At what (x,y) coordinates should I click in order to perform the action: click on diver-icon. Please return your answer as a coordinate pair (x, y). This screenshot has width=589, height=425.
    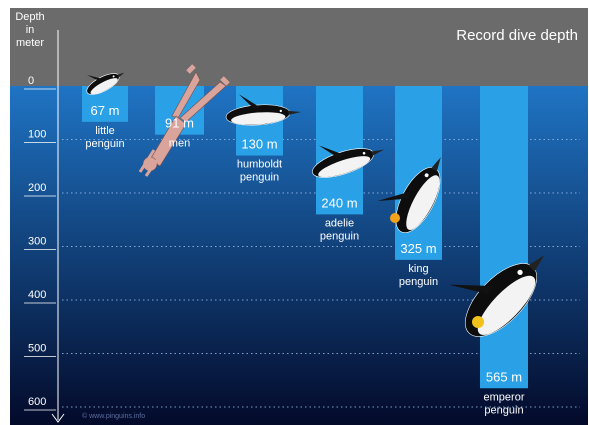
    Looking at the image, I should click on (184, 120).